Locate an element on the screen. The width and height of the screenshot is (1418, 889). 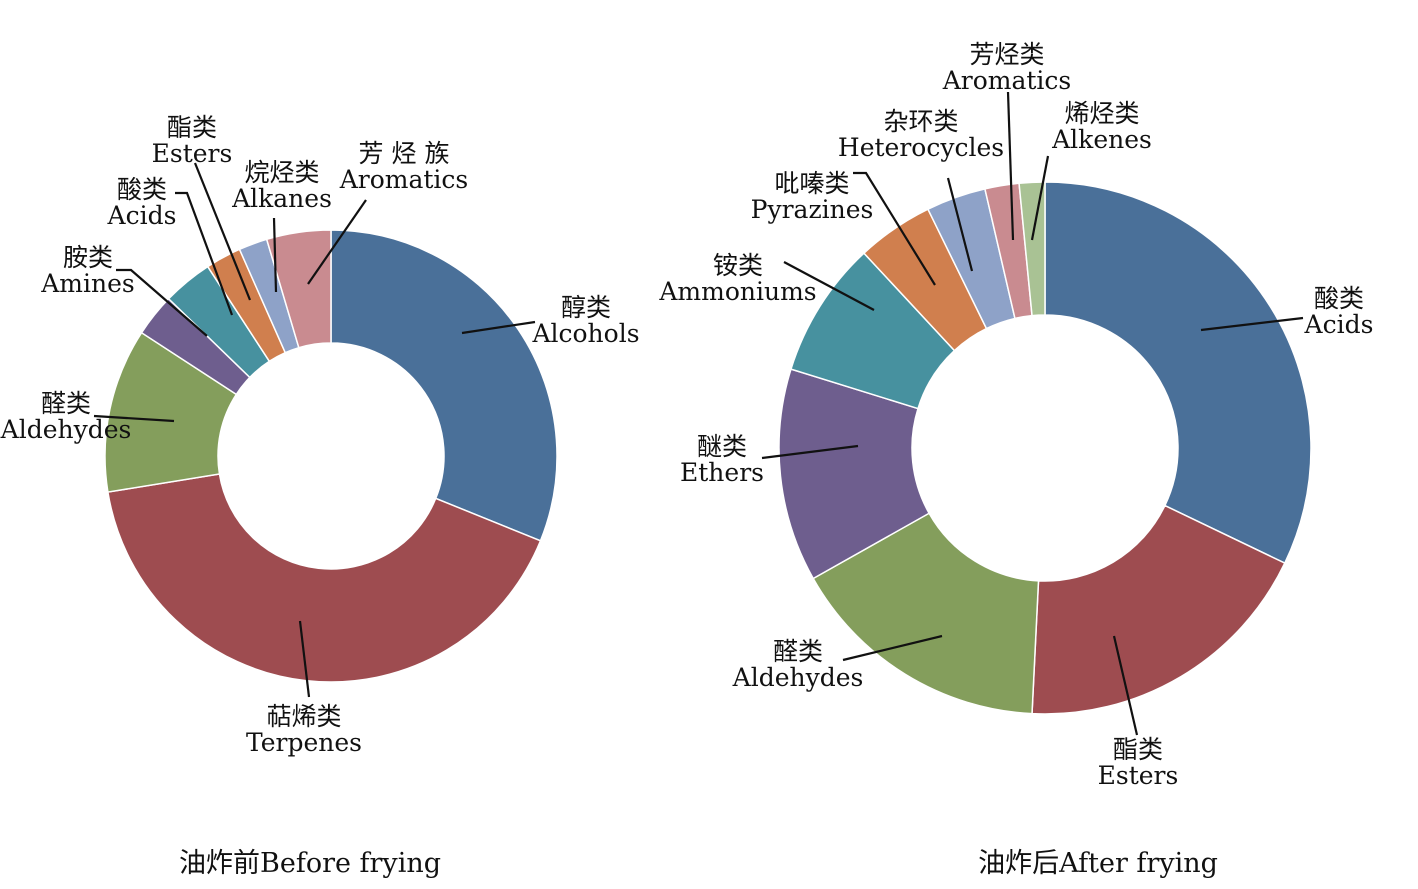
caption-before-frying: 油炸前Before frying is located at coordinates (310, 863).